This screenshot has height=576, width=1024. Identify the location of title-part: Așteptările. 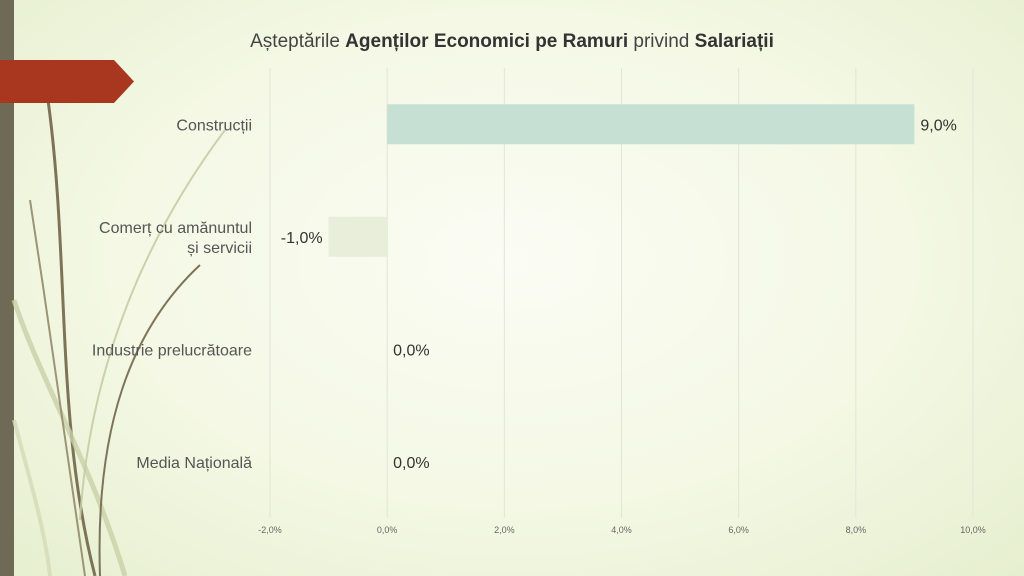
(298, 41).